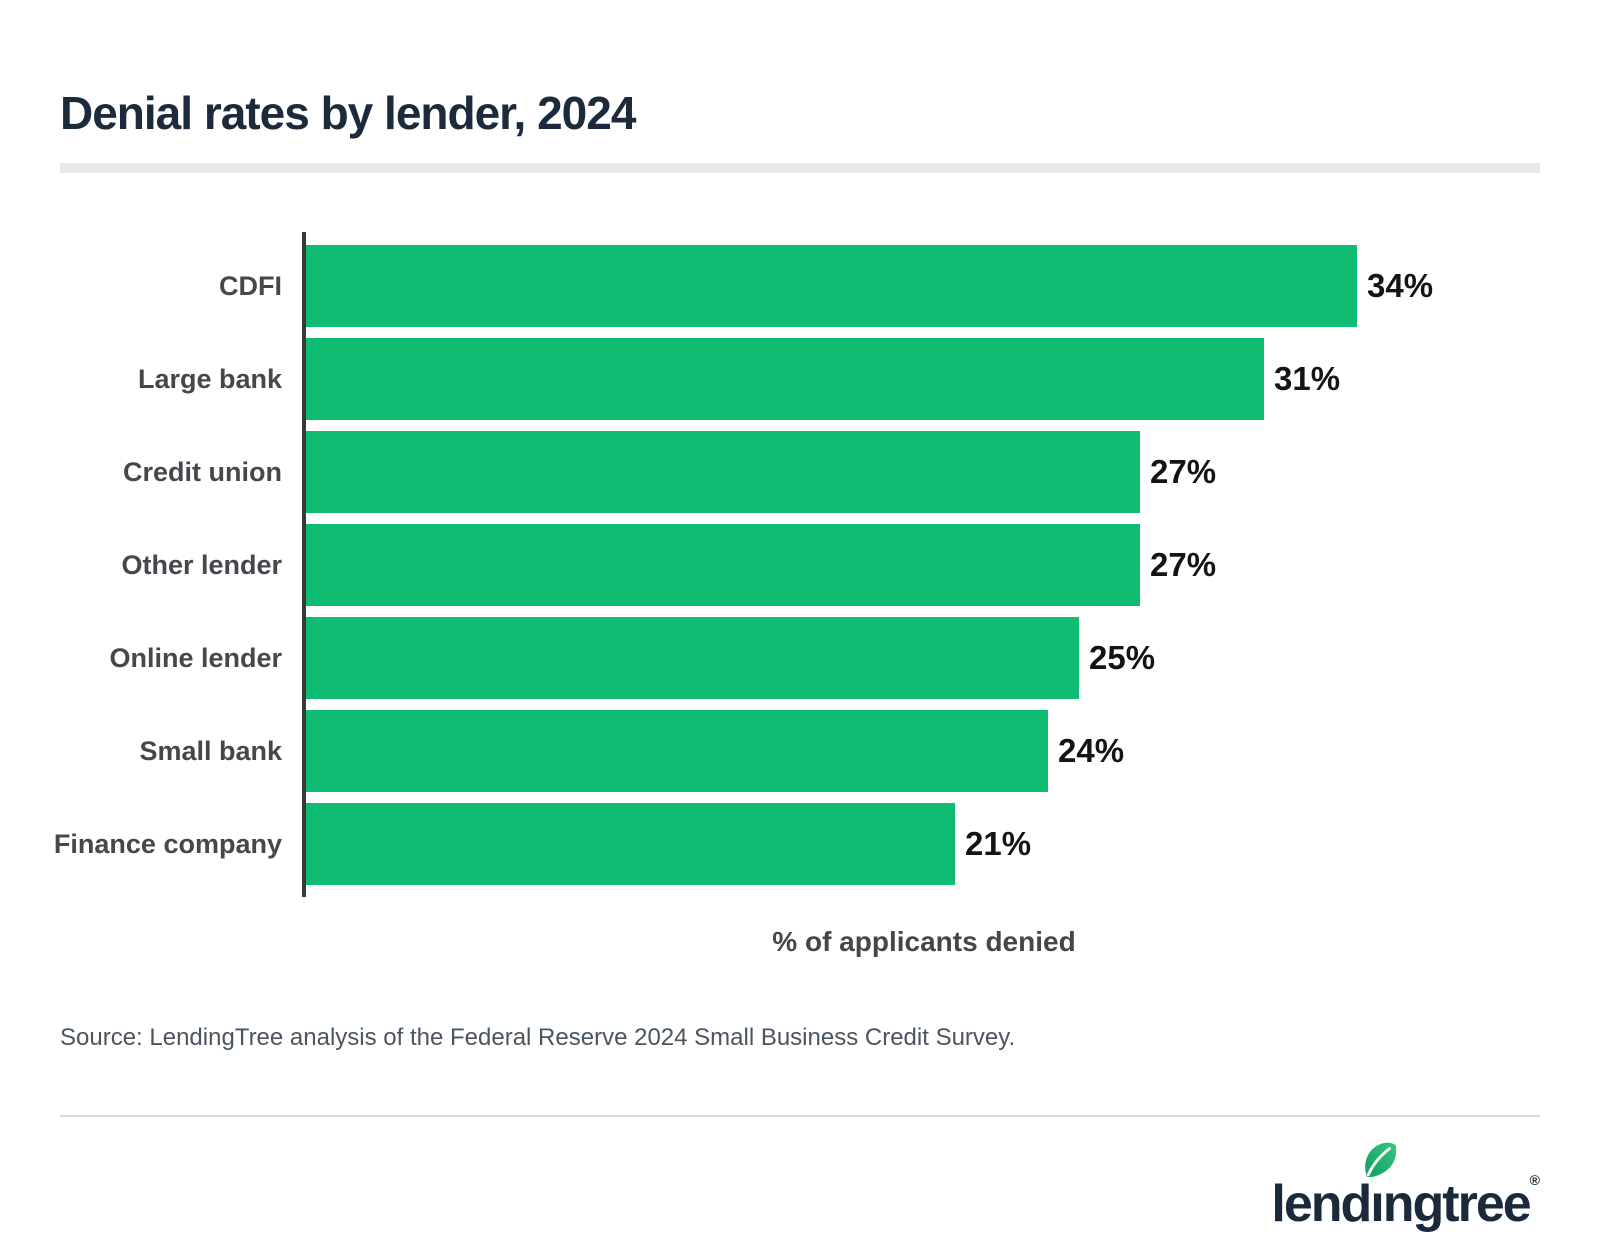  What do you see at coordinates (304, 564) in the screenshot?
I see `y-axis-line` at bounding box center [304, 564].